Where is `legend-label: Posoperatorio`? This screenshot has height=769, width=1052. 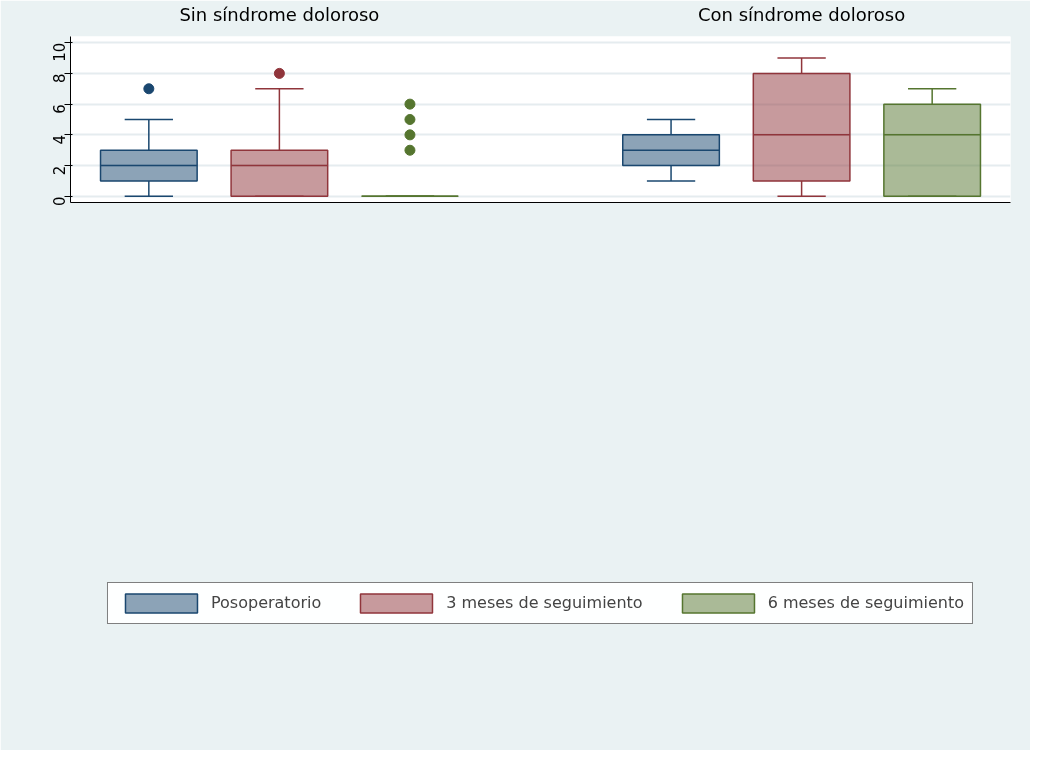 legend-label: Posoperatorio is located at coordinates (266, 602).